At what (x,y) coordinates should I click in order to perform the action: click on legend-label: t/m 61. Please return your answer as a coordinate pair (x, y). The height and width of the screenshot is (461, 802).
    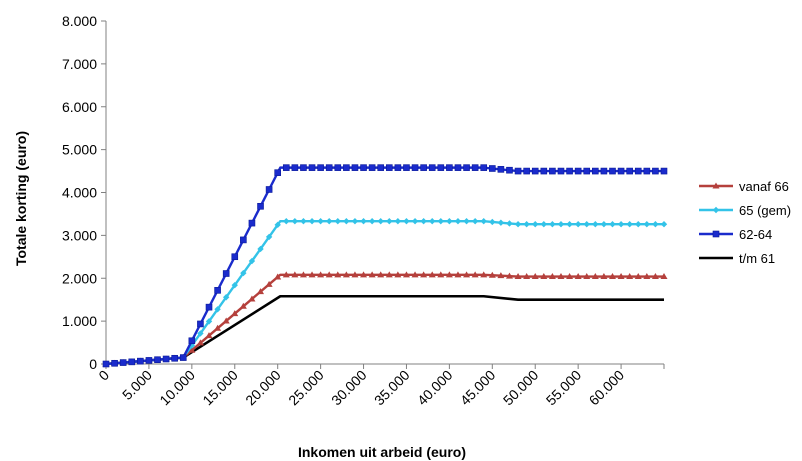
    Looking at the image, I should click on (757, 258).